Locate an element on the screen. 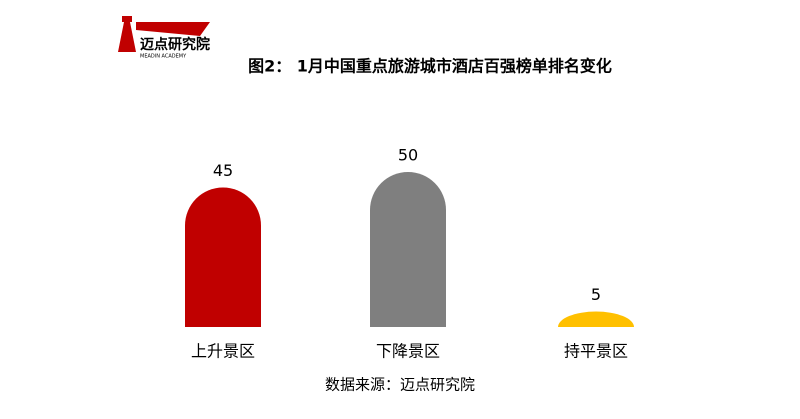  logo-text: 迈点研究院 is located at coordinates (175, 44).